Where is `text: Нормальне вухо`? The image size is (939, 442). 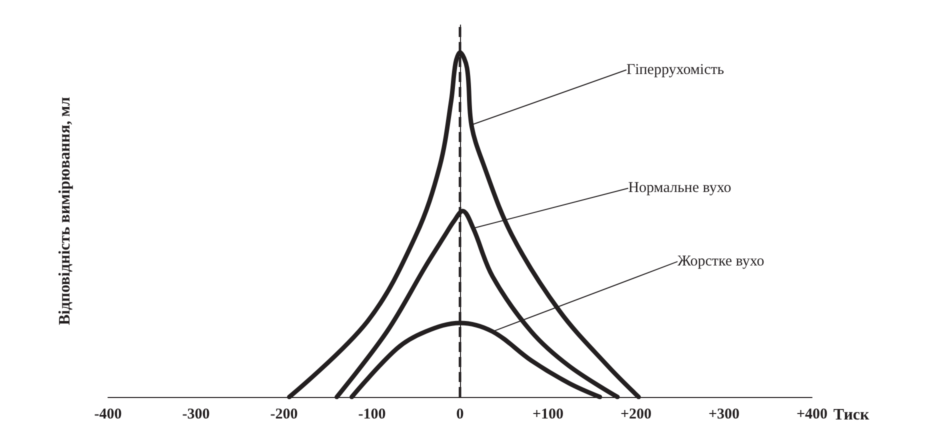
text: Нормальне вухо is located at coordinates (680, 188).